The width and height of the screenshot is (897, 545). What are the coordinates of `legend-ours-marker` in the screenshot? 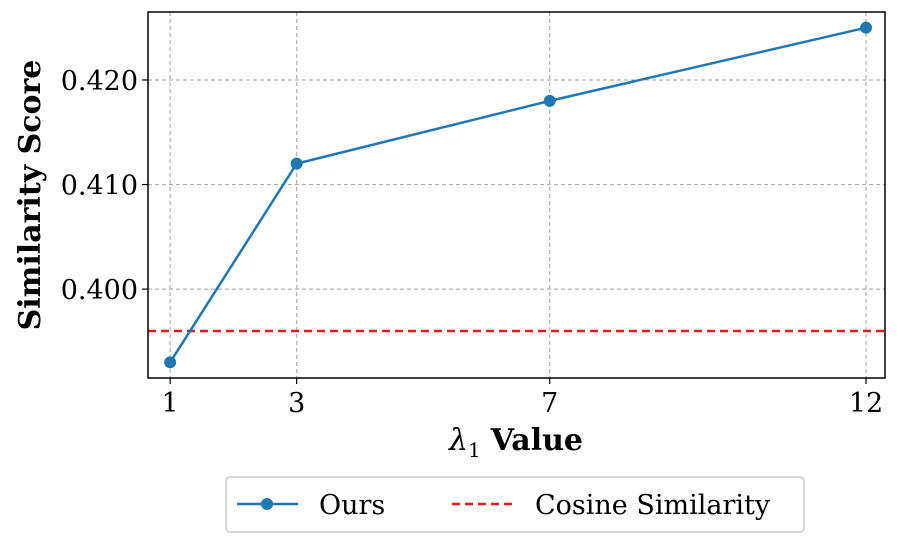 It's located at (267, 504).